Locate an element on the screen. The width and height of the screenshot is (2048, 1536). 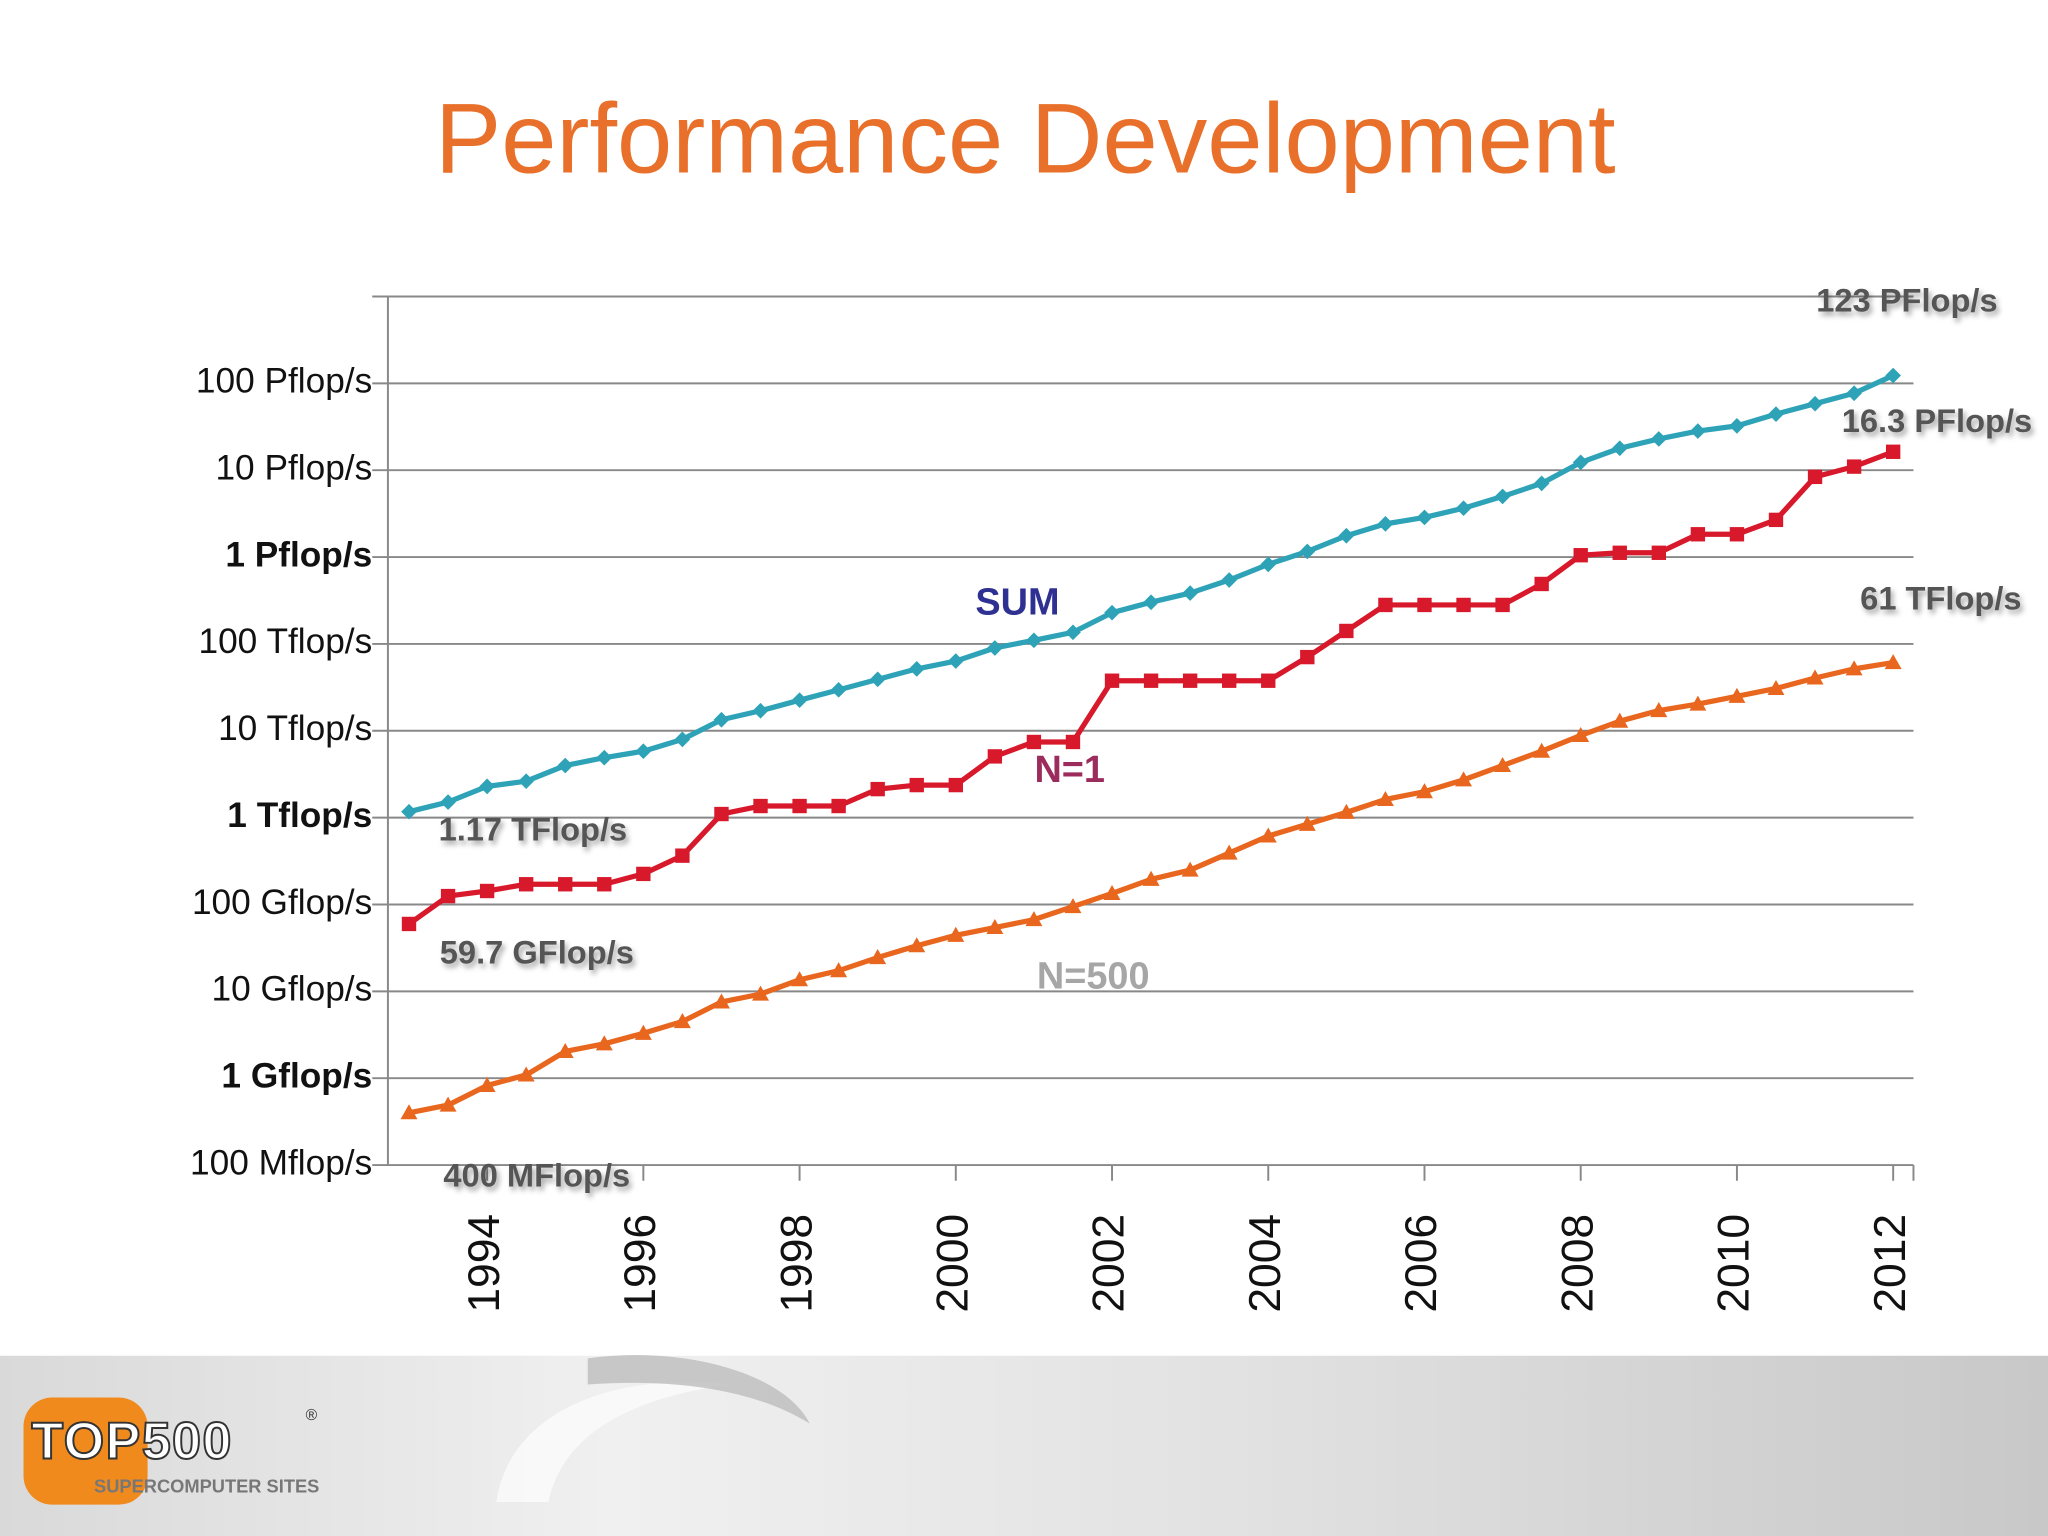
y-tick-label: 100 Tflop/s is located at coordinates (285, 641).